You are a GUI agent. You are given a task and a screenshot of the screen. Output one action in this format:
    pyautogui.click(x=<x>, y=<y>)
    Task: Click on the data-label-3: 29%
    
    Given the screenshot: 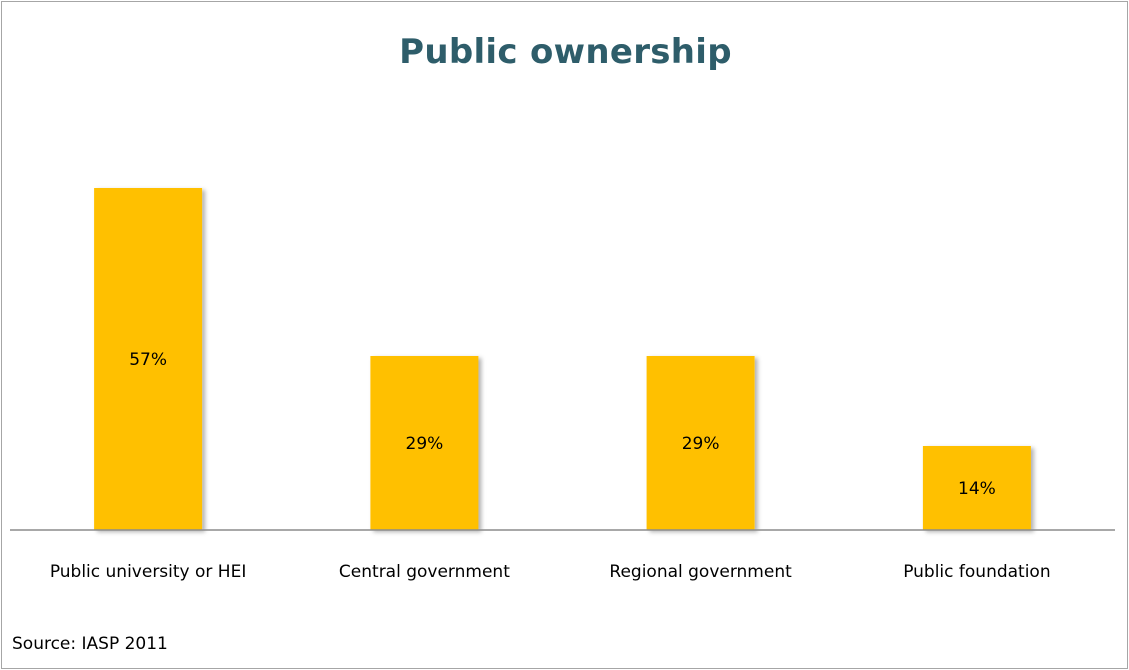 What is the action you would take?
    pyautogui.click(x=701, y=444)
    